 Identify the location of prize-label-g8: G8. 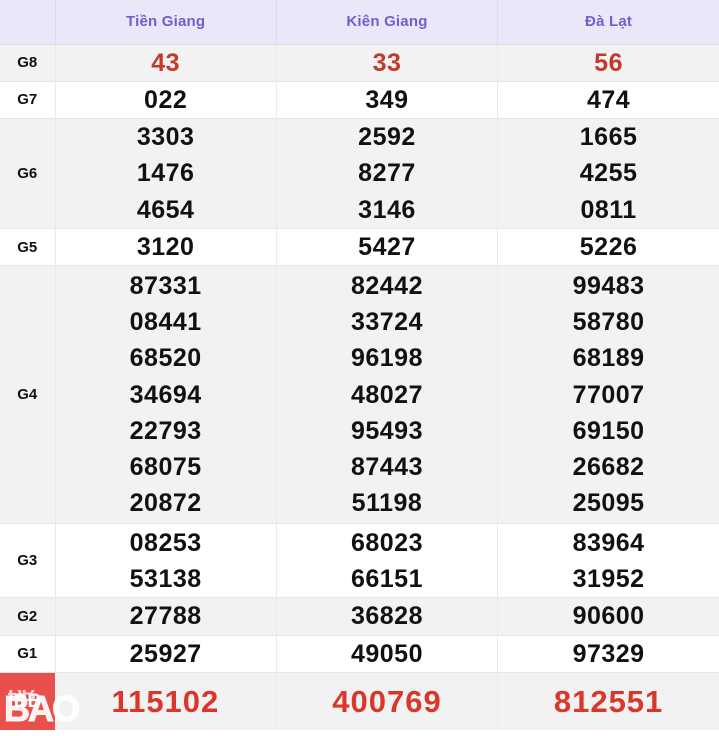
(28, 63).